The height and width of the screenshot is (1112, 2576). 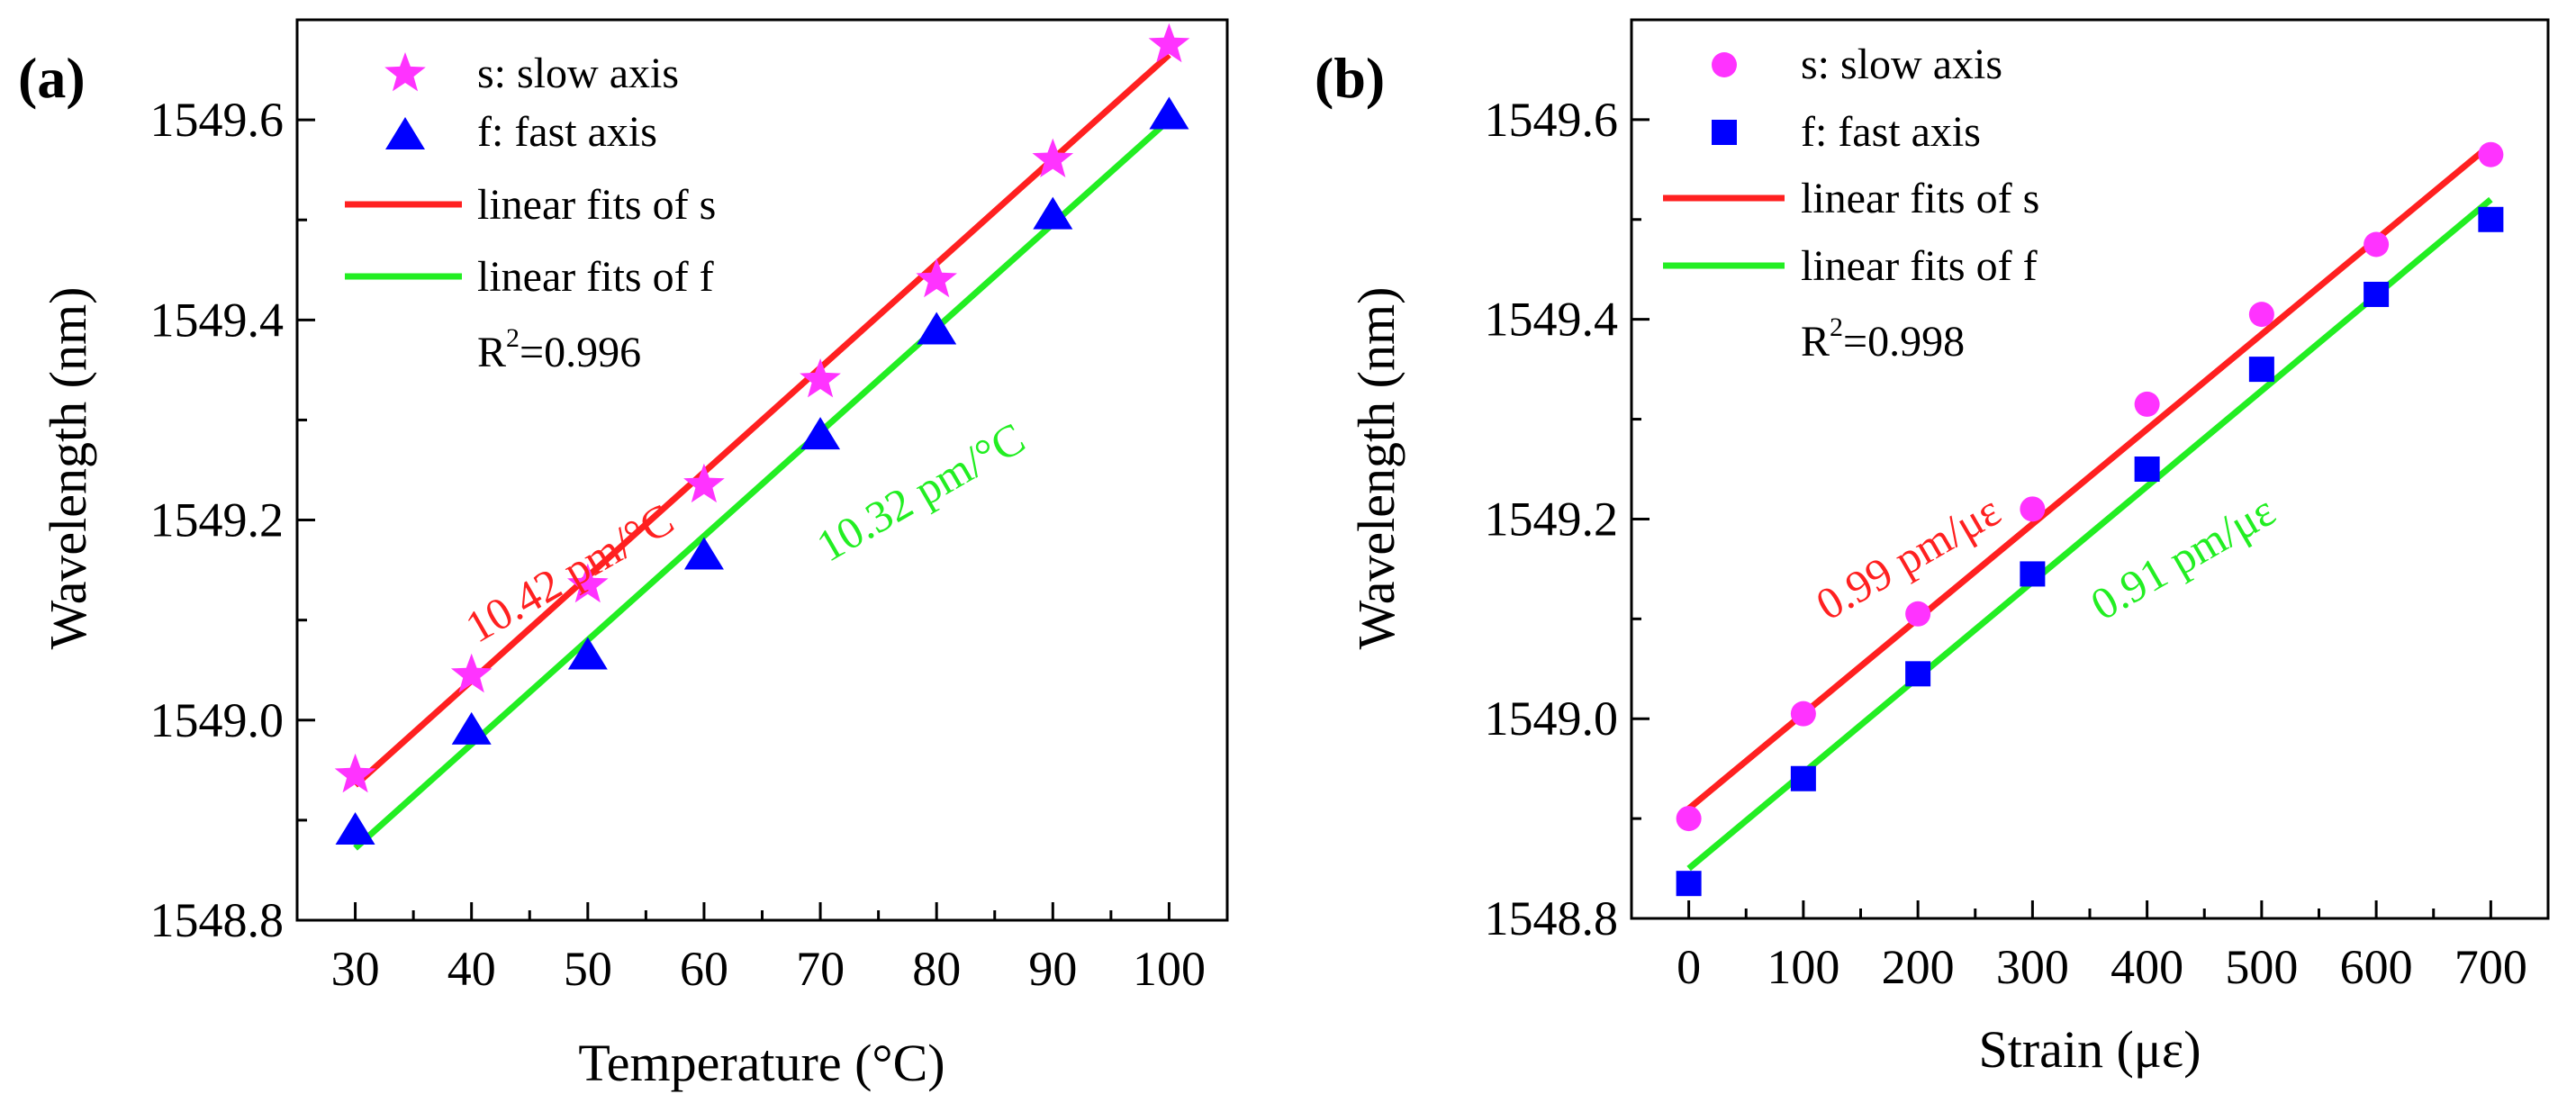 I want to click on panel-b-legend-square-mark, so click(x=1724, y=133).